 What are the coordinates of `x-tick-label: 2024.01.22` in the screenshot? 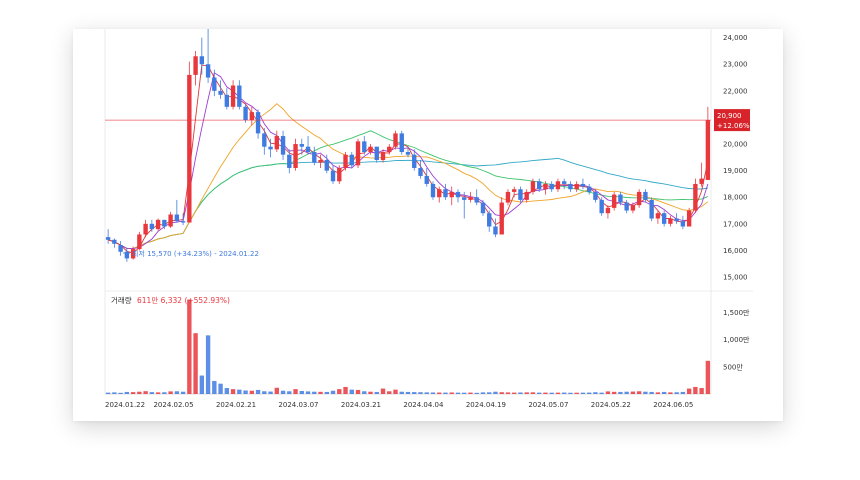 It's located at (125, 405).